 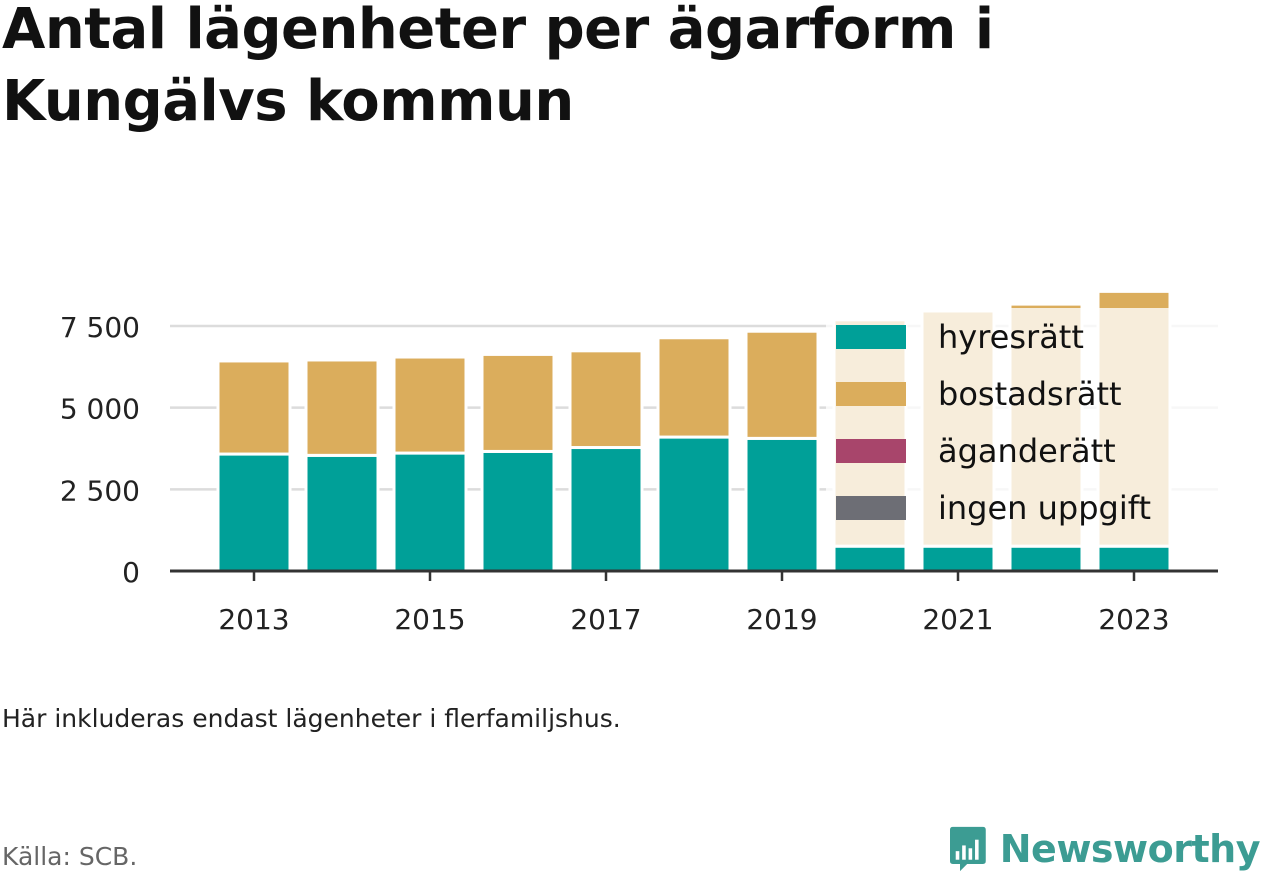 I want to click on newsworthy-logo-text: Newsworthy, so click(x=1130, y=849).